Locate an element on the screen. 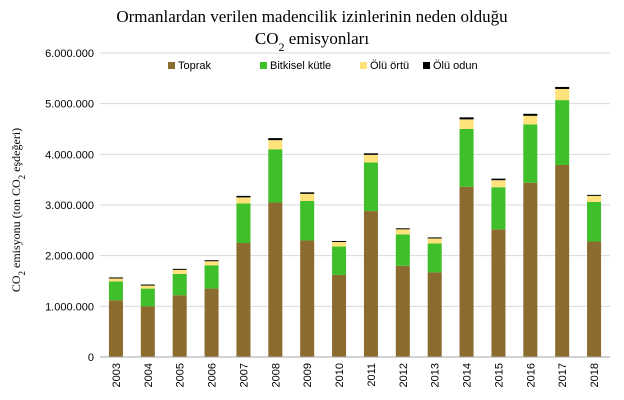 Image resolution: width=624 pixels, height=400 pixels. bar-segment-ölü-odun-2017 is located at coordinates (562, 87).